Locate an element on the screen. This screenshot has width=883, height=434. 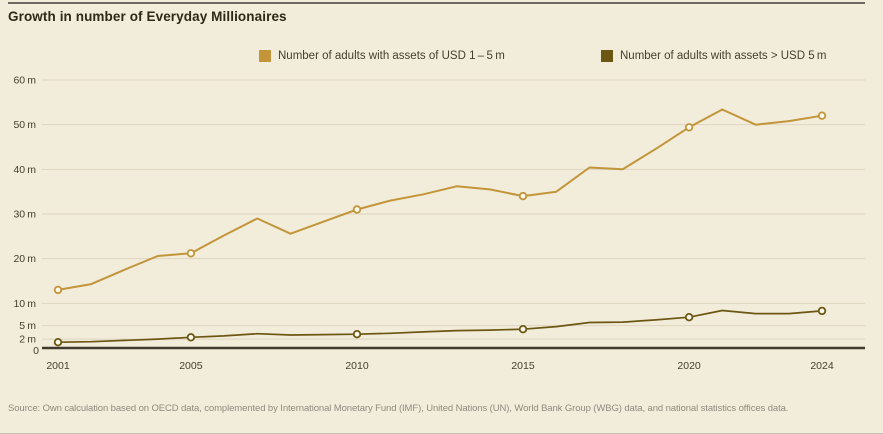
y-tick-label-30: 30 m is located at coordinates (24, 215).